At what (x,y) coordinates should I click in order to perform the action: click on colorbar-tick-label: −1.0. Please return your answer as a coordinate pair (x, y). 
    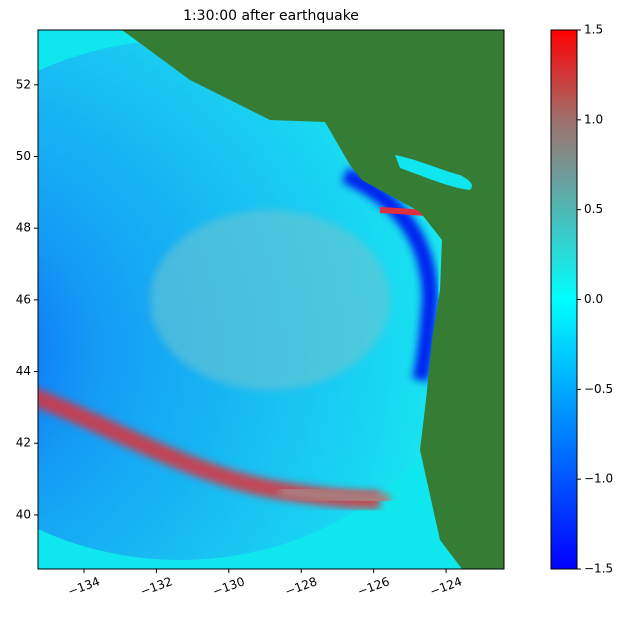
    Looking at the image, I should click on (598, 479).